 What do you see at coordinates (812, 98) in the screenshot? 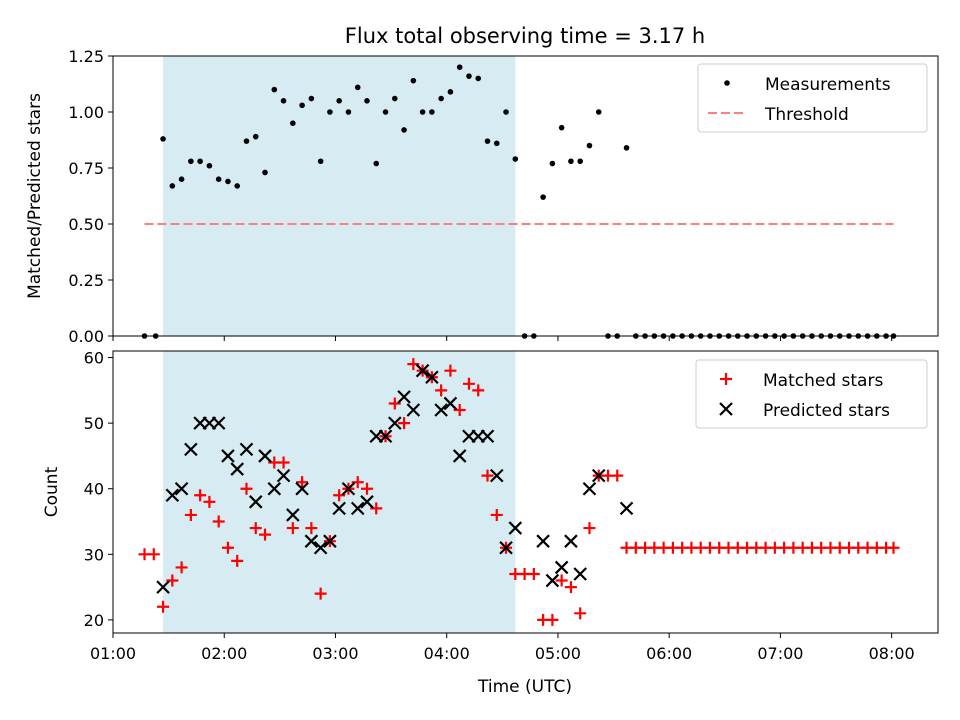
I see `top-legend: Measurements Threshold` at bounding box center [812, 98].